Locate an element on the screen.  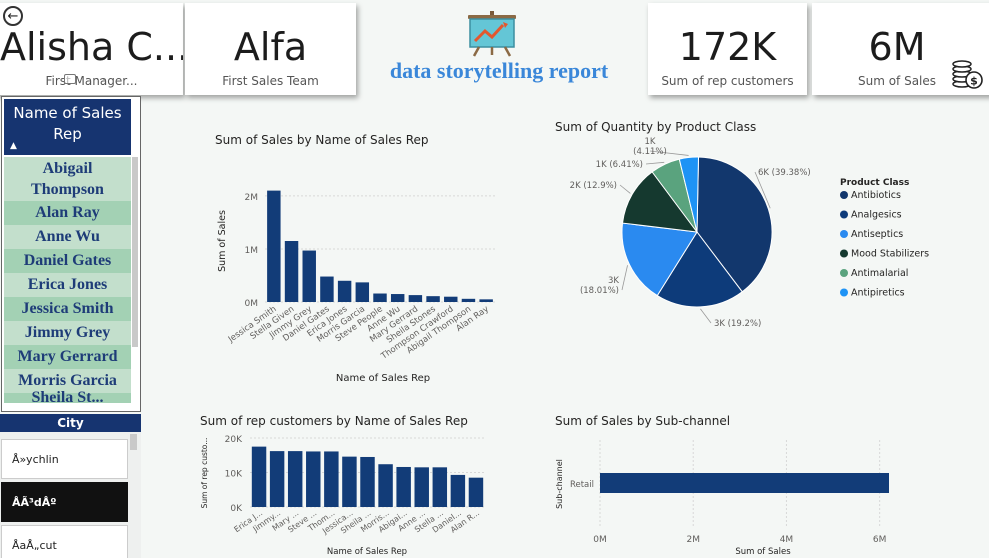
legend-title: Product Class is located at coordinates (874, 183).